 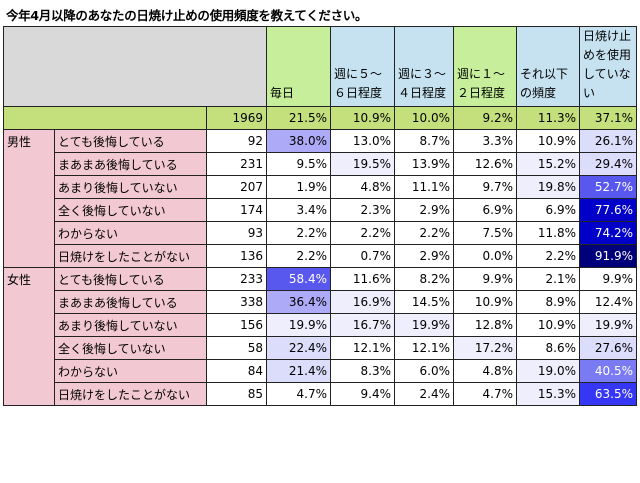 What do you see at coordinates (105, 118) in the screenshot?
I see `total-label-cell` at bounding box center [105, 118].